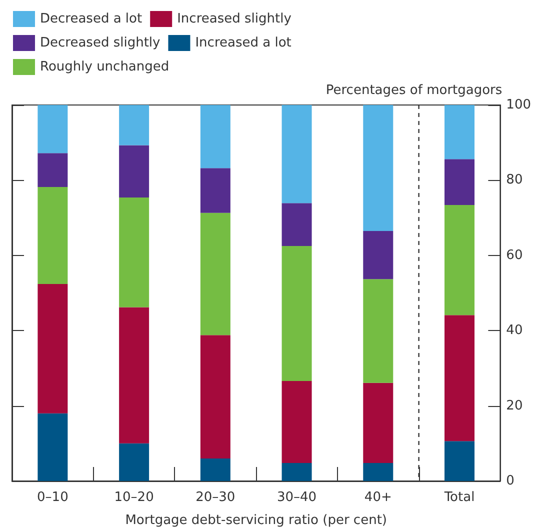 Image resolution: width=534 pixels, height=532 pixels. Describe the element at coordinates (234, 19) in the screenshot. I see `legend-label: Increased slightly` at that location.